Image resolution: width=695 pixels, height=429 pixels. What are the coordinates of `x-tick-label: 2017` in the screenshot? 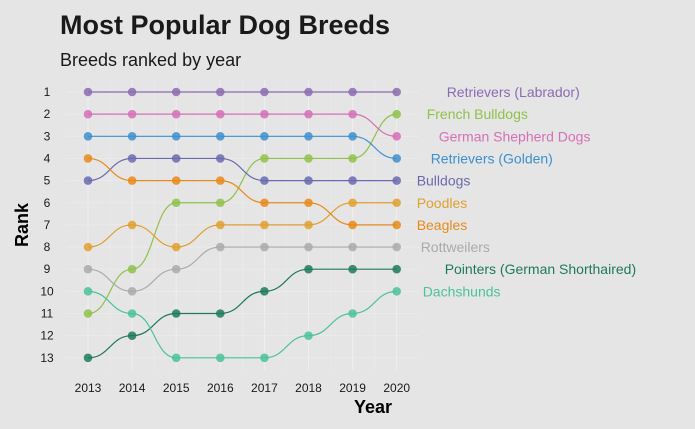 It's located at (264, 388).